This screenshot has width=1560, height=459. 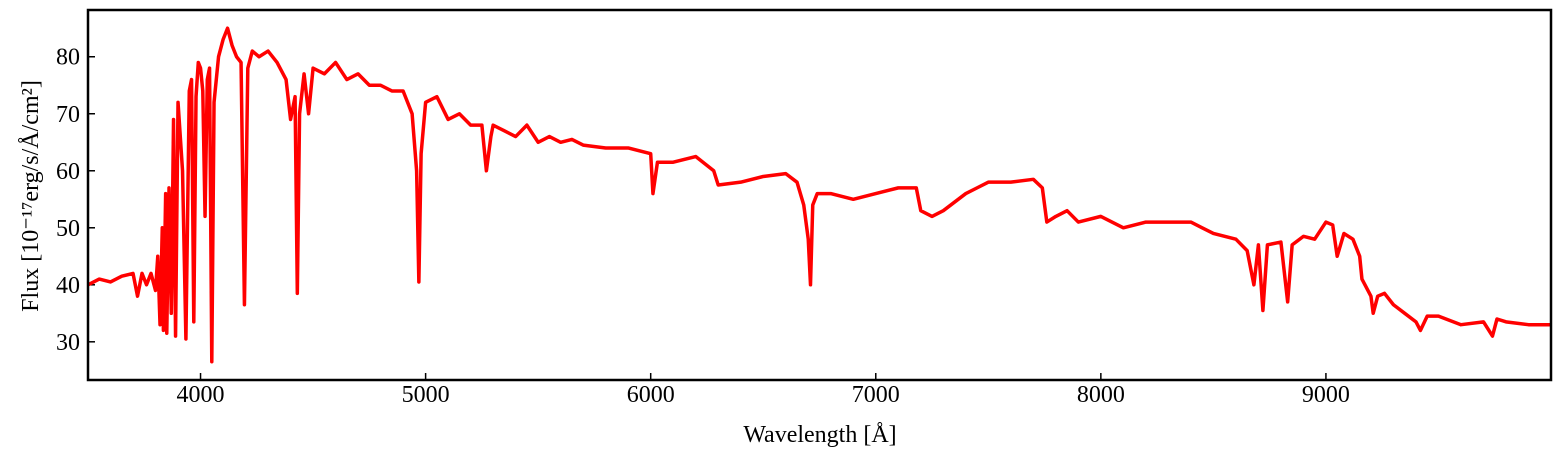 I want to click on x-tick-label: 4000, so click(x=201, y=395).